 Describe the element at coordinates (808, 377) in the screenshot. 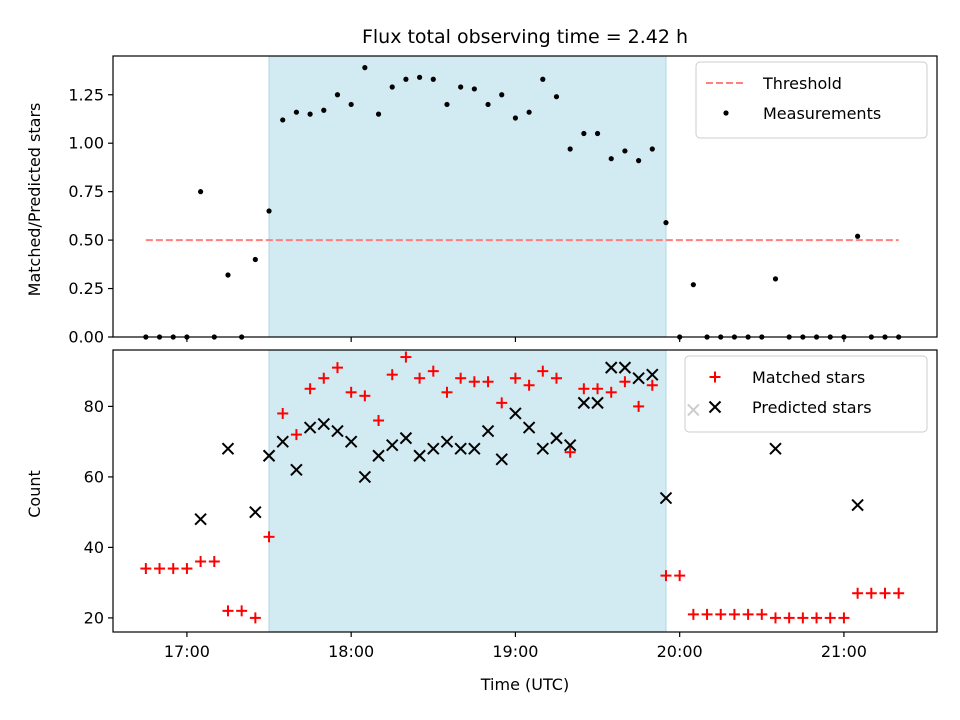

I see `legend-label: Matched stars` at that location.